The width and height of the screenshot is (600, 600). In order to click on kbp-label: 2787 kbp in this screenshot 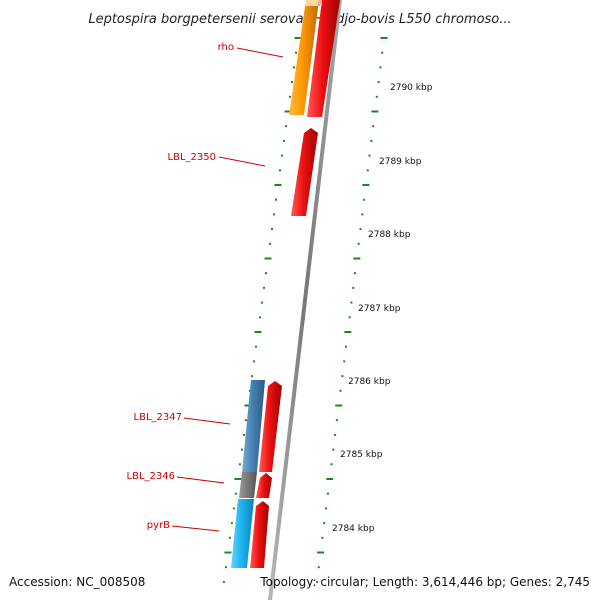, I will do `click(379, 309)`.